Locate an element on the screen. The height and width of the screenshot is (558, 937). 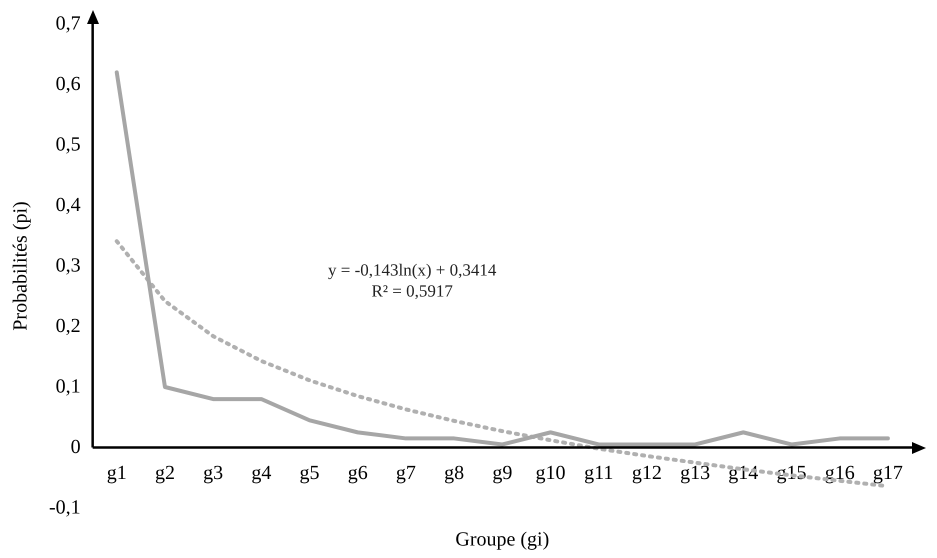
y-tick-label: 0,4 is located at coordinates (68, 205).